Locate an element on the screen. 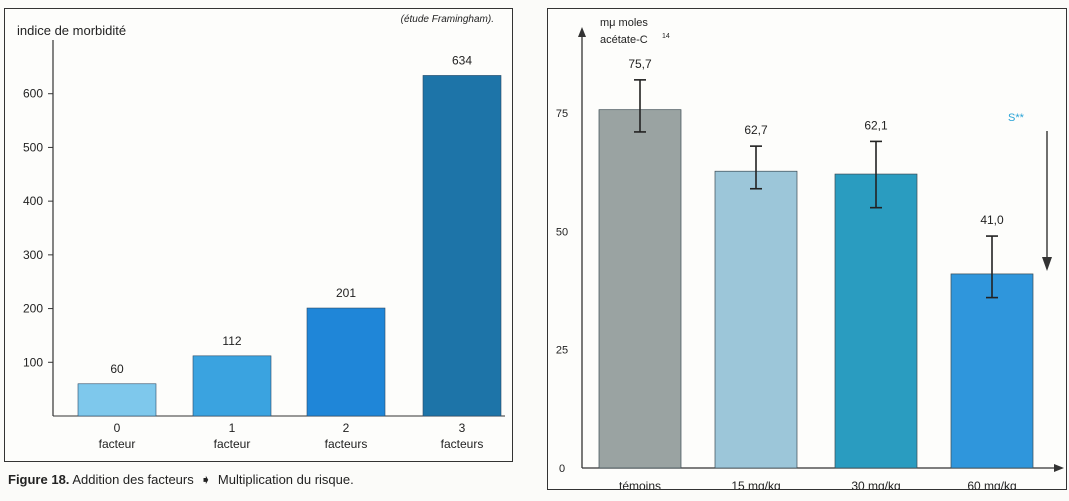 The height and width of the screenshot is (501, 1069). x-tick-label: 2 is located at coordinates (346, 428).